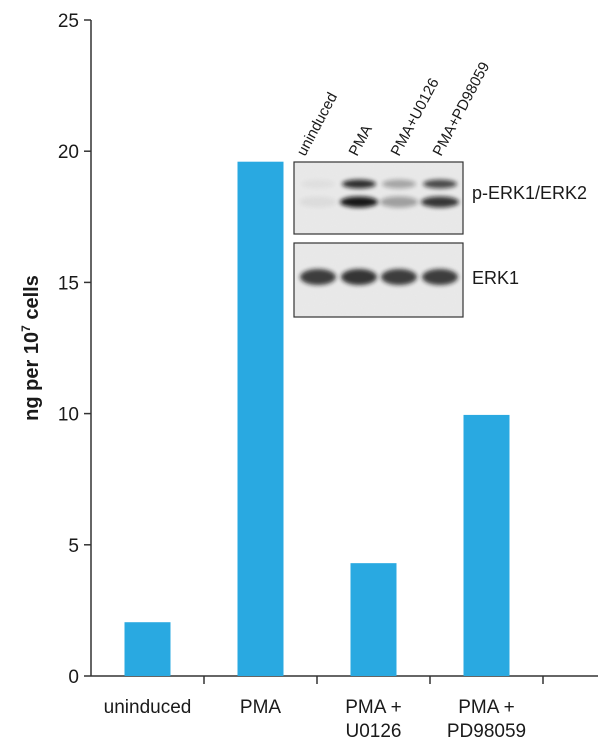 The width and height of the screenshot is (616, 750). I want to click on y-axis-label: ng per 107 cells, so click(31, 348).